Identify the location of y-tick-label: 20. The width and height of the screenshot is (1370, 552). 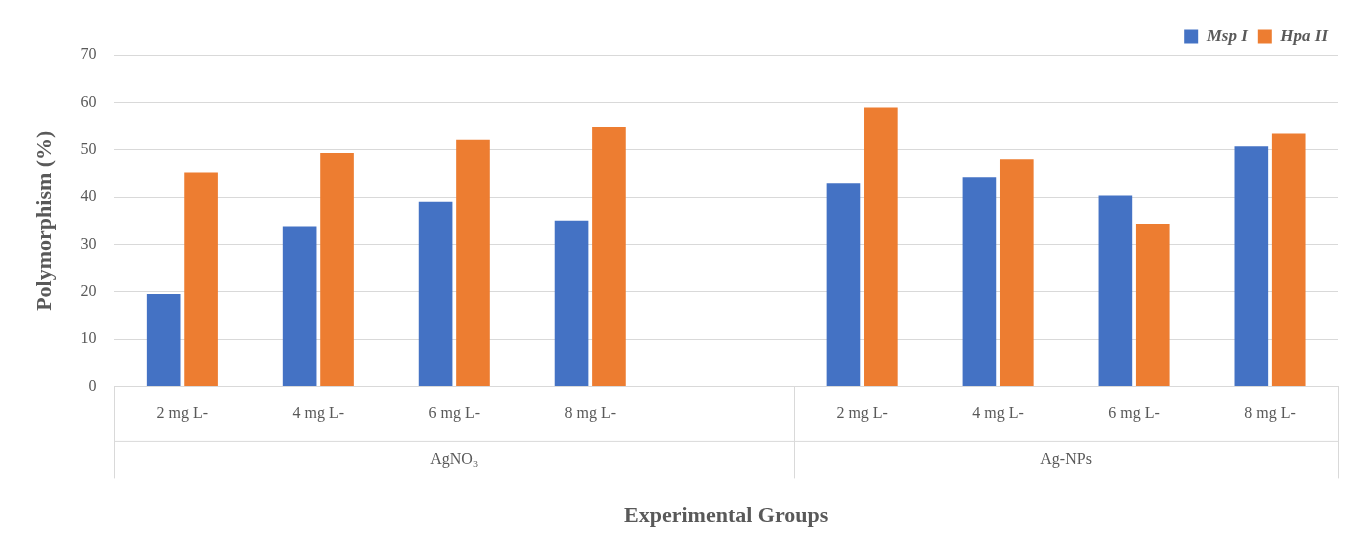
(88, 290).